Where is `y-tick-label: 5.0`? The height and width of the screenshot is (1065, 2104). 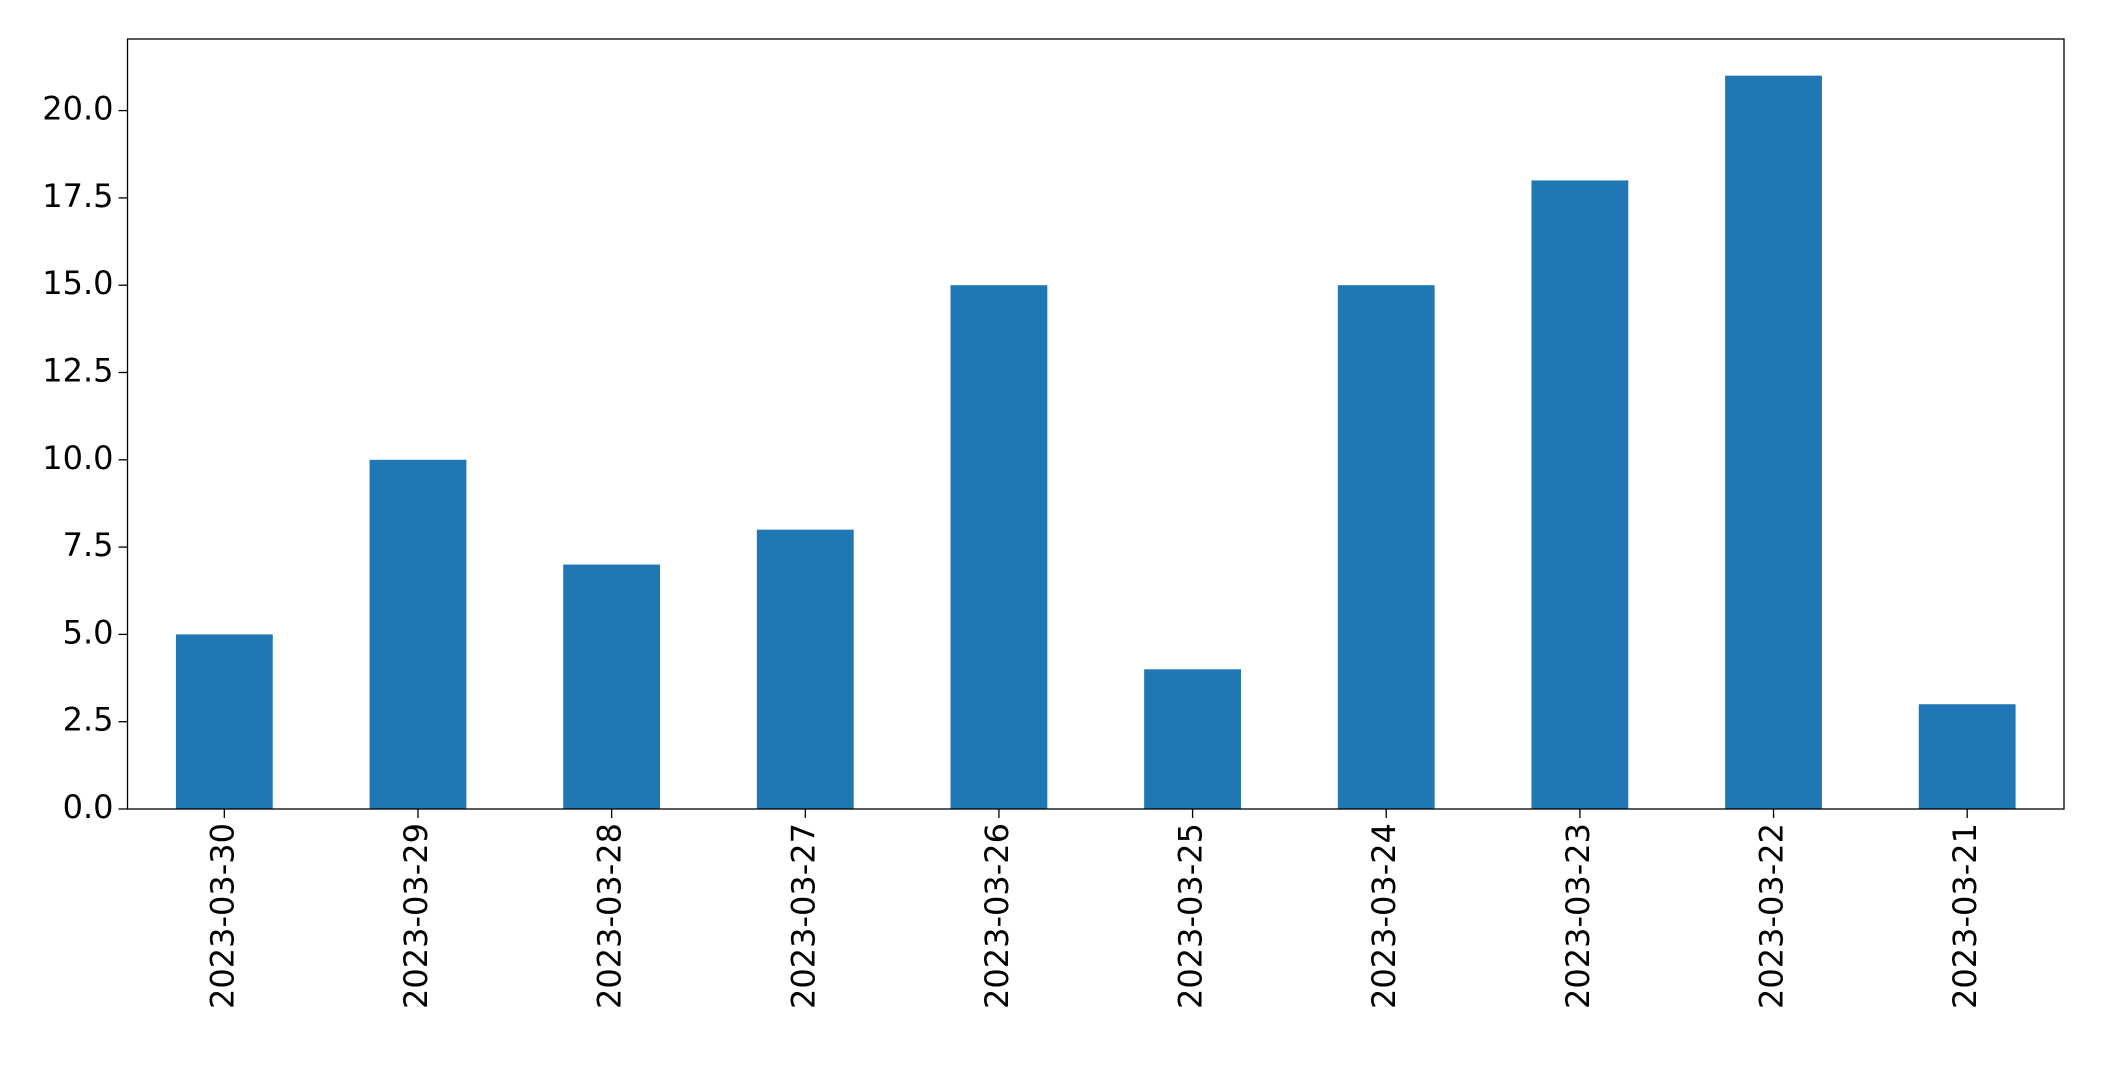 y-tick-label: 5.0 is located at coordinates (88, 632).